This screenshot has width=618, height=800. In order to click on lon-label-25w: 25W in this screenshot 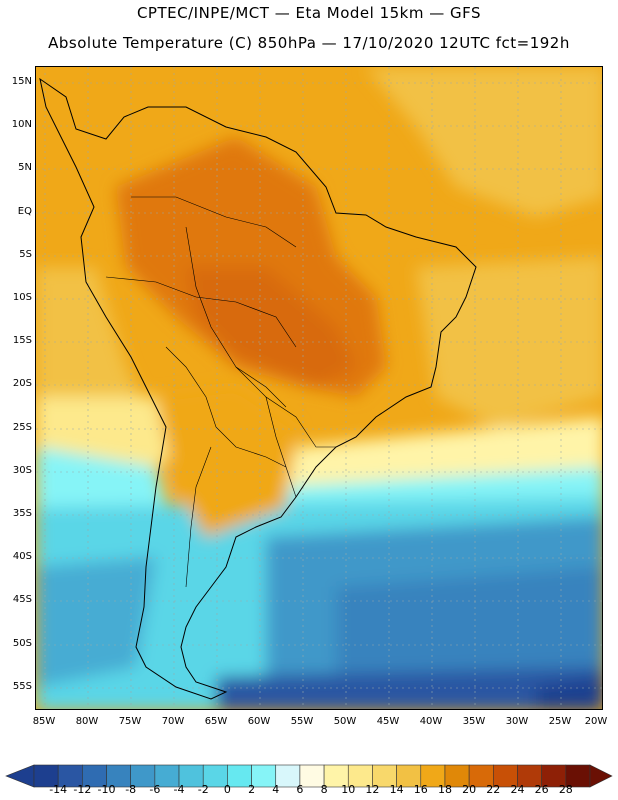, I will do `click(560, 721)`.